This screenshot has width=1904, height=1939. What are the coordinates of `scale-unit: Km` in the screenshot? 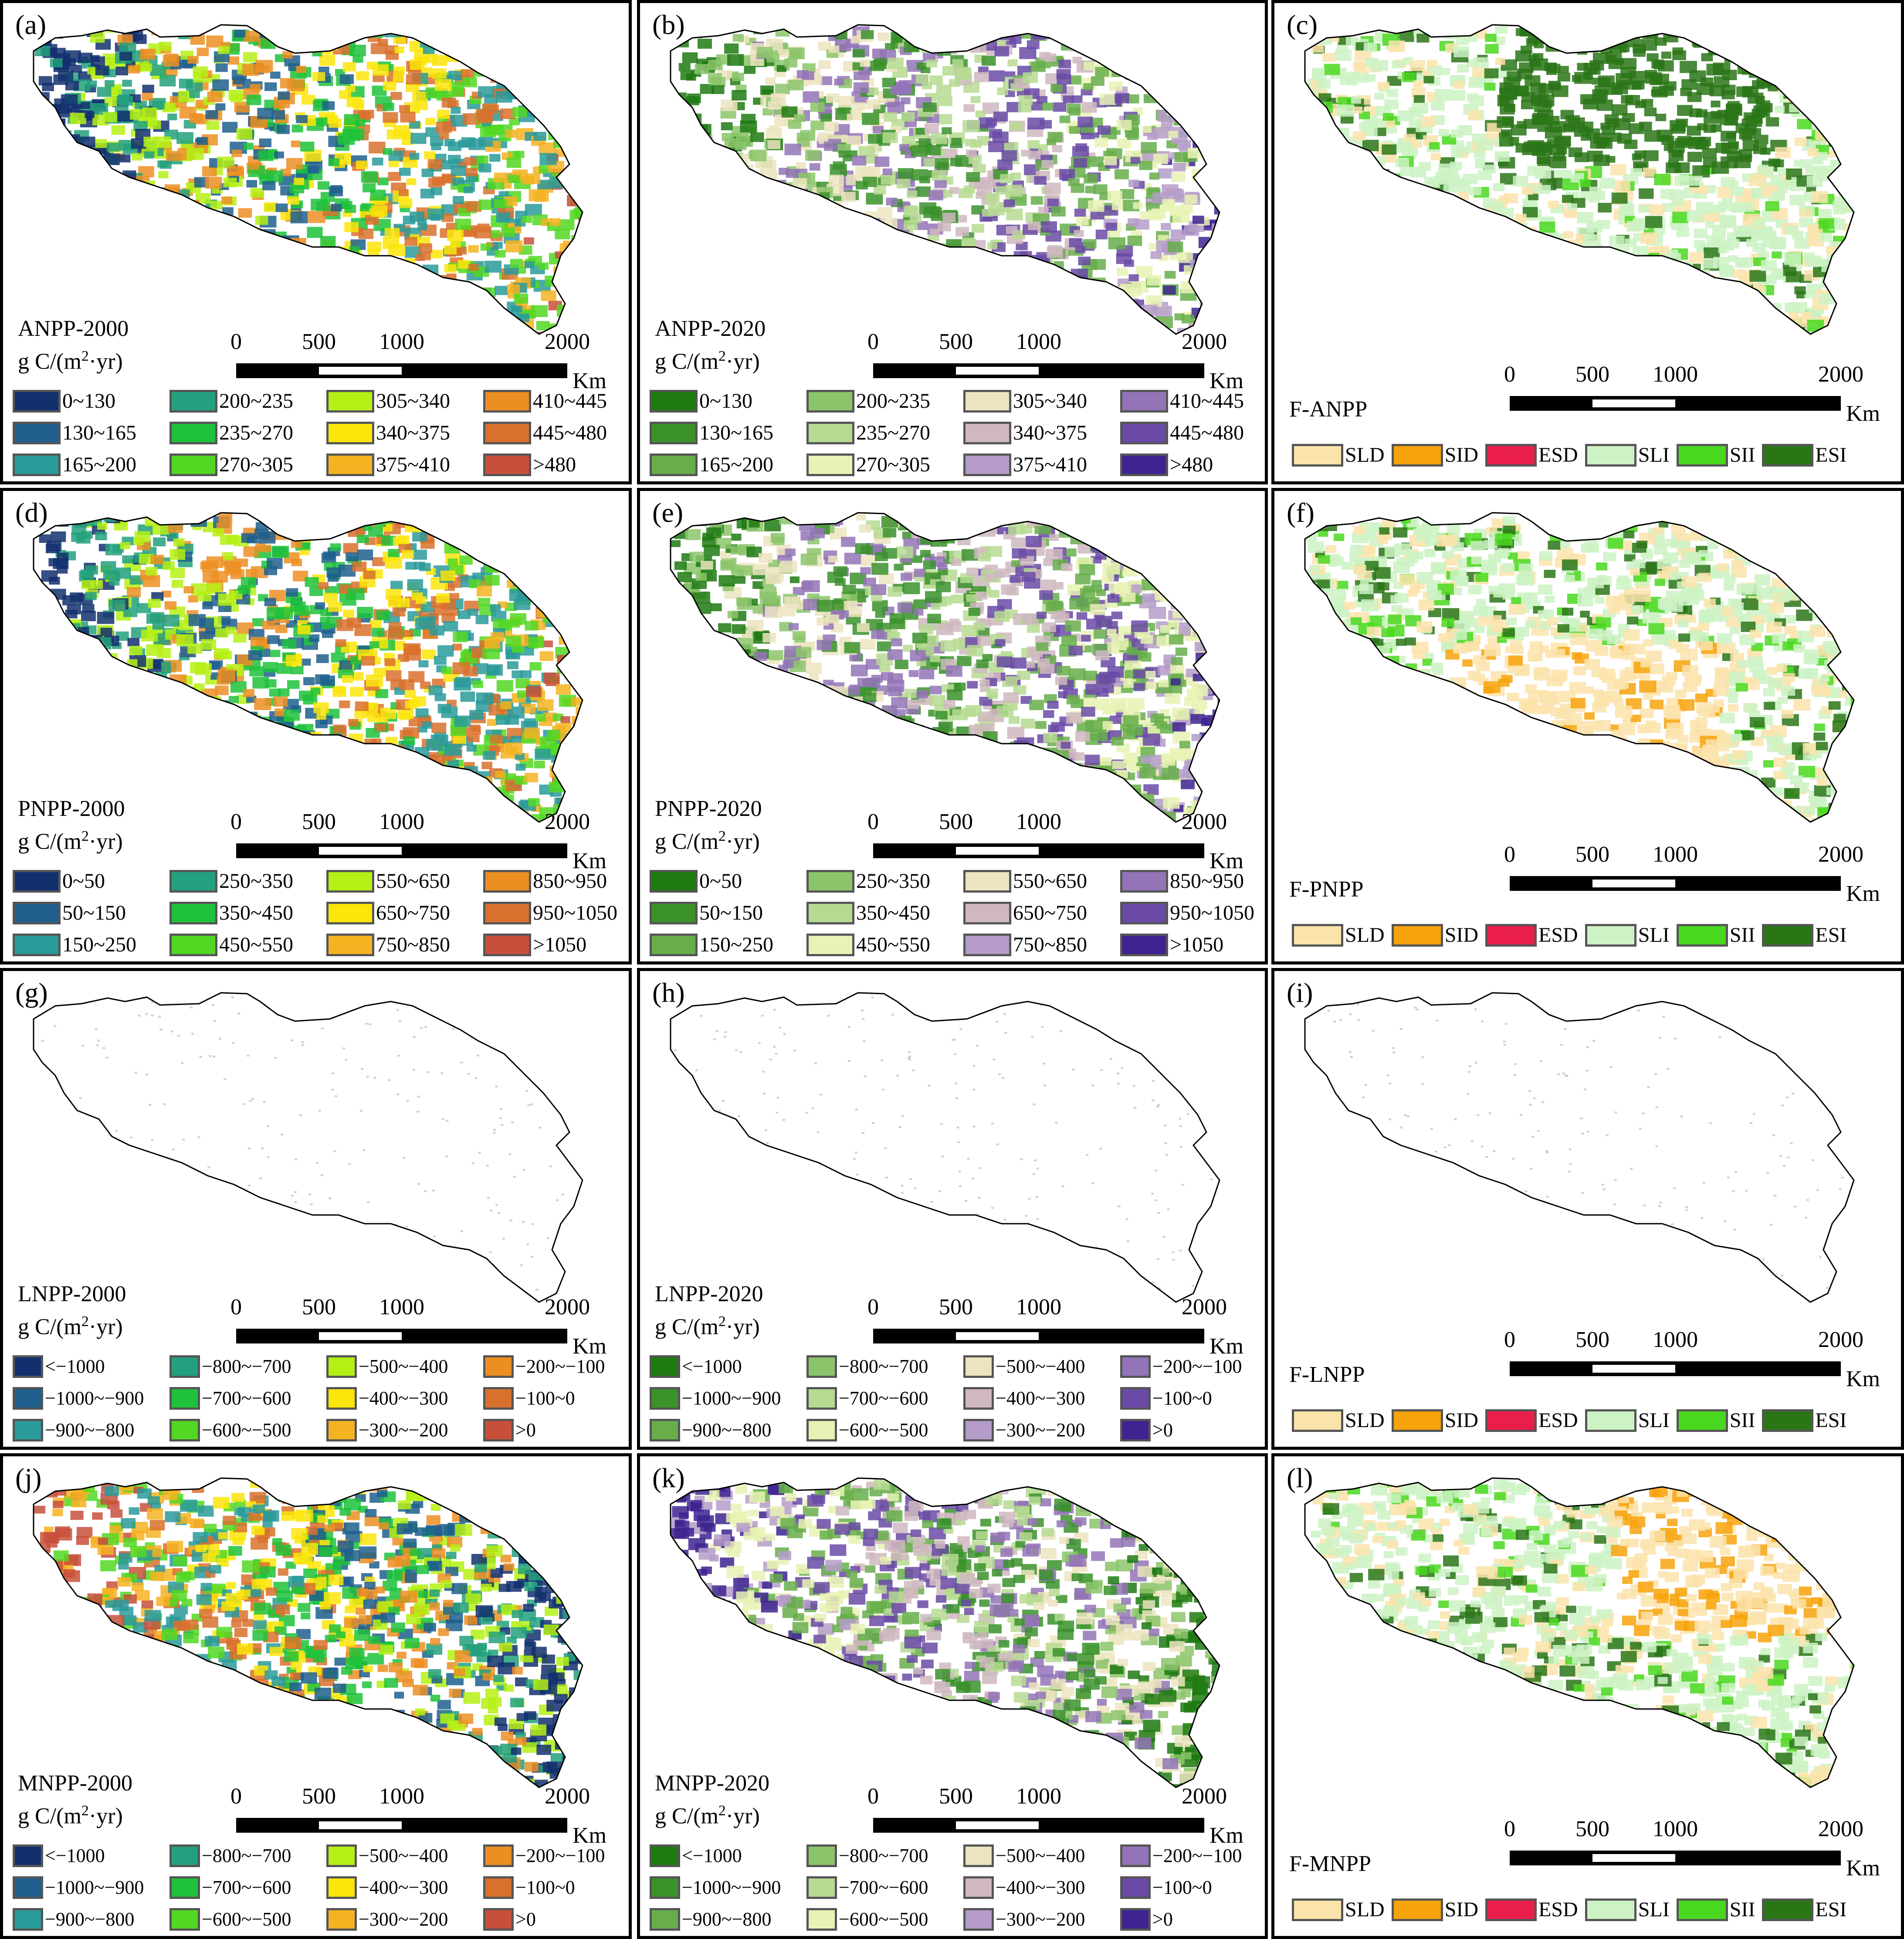 It's located at (1863, 413).